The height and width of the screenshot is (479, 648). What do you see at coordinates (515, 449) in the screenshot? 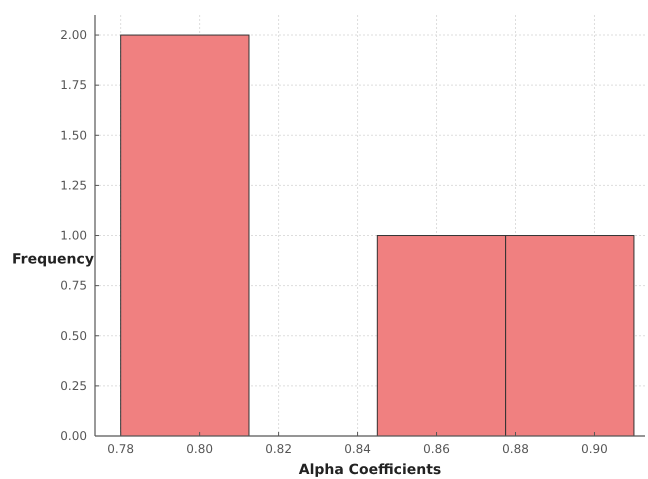
I see `x-tick-label: 0.88` at bounding box center [515, 449].